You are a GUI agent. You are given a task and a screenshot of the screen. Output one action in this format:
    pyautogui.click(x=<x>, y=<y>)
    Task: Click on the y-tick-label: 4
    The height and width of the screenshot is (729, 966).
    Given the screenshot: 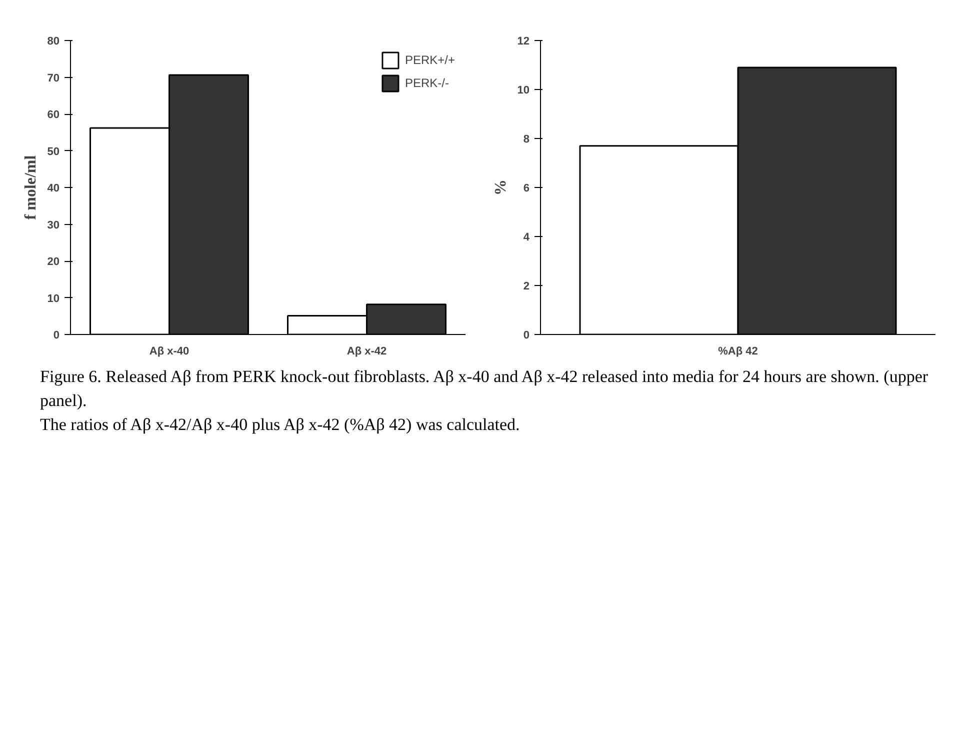 What is the action you would take?
    pyautogui.click(x=526, y=238)
    